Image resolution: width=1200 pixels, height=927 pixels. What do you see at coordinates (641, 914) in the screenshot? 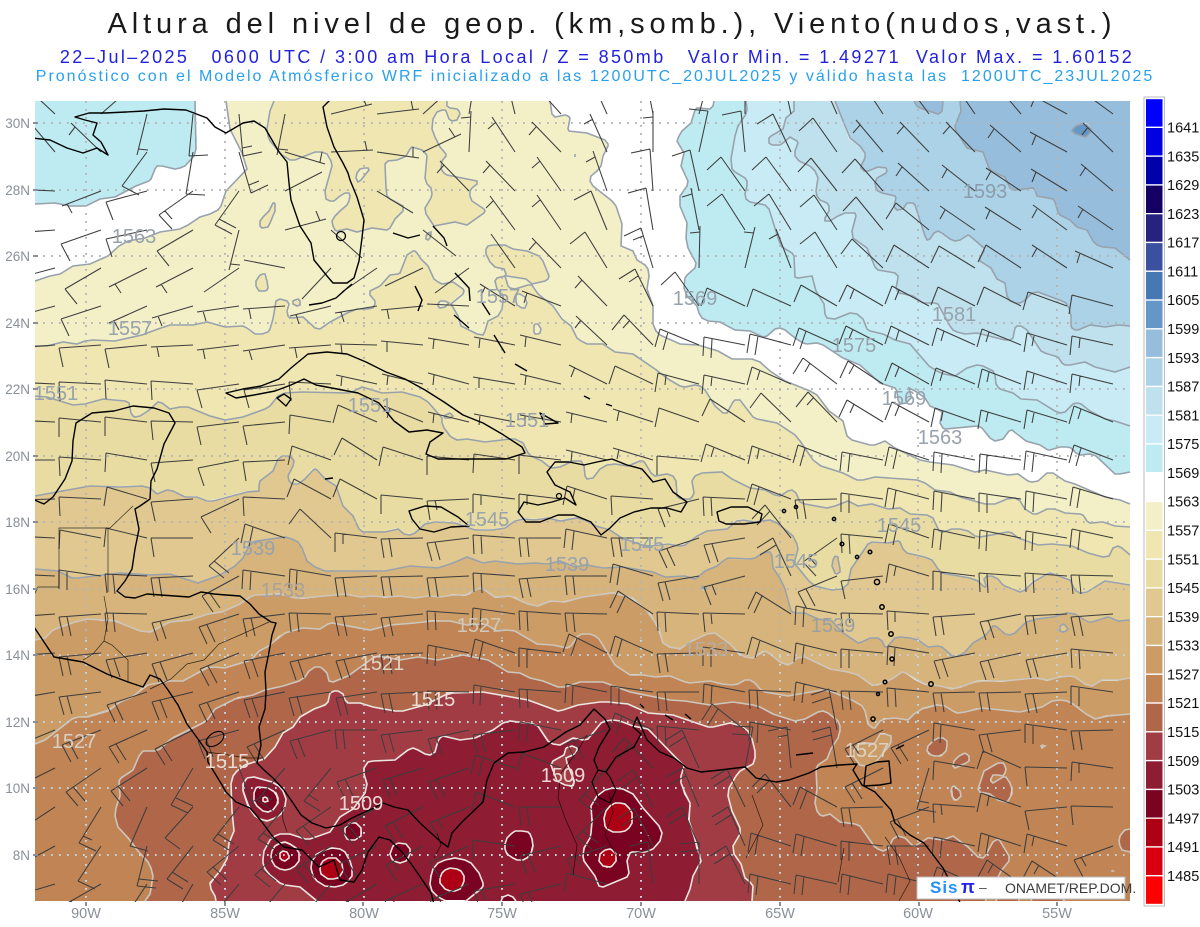
I see `svg-text: 70W` at bounding box center [641, 914].